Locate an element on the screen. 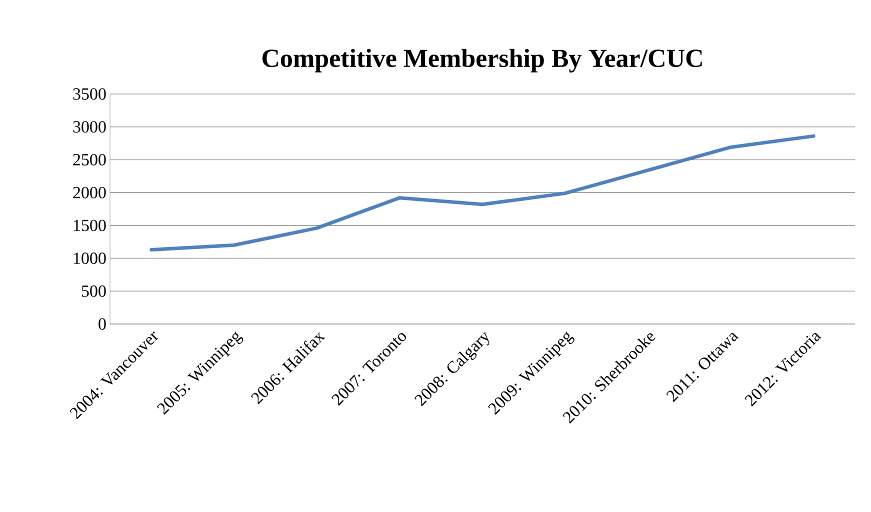 Image resolution: width=871 pixels, height=512 pixels. y-tick-label: 0 is located at coordinates (102, 324).